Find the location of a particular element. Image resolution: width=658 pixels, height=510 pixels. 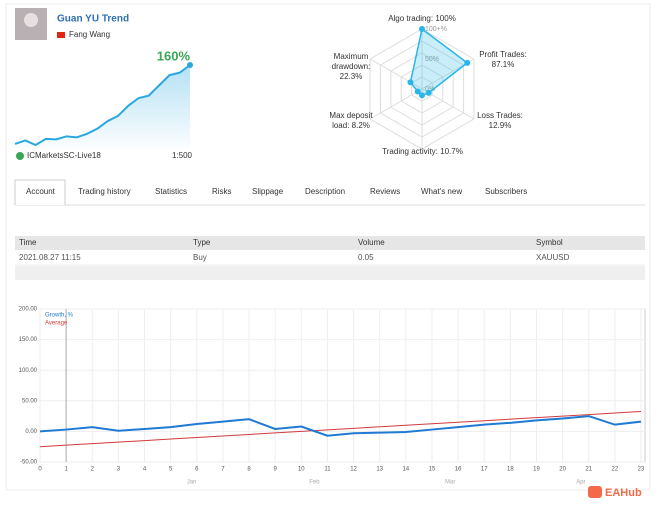

y-tick-label: 50.00 is located at coordinates (30, 401).